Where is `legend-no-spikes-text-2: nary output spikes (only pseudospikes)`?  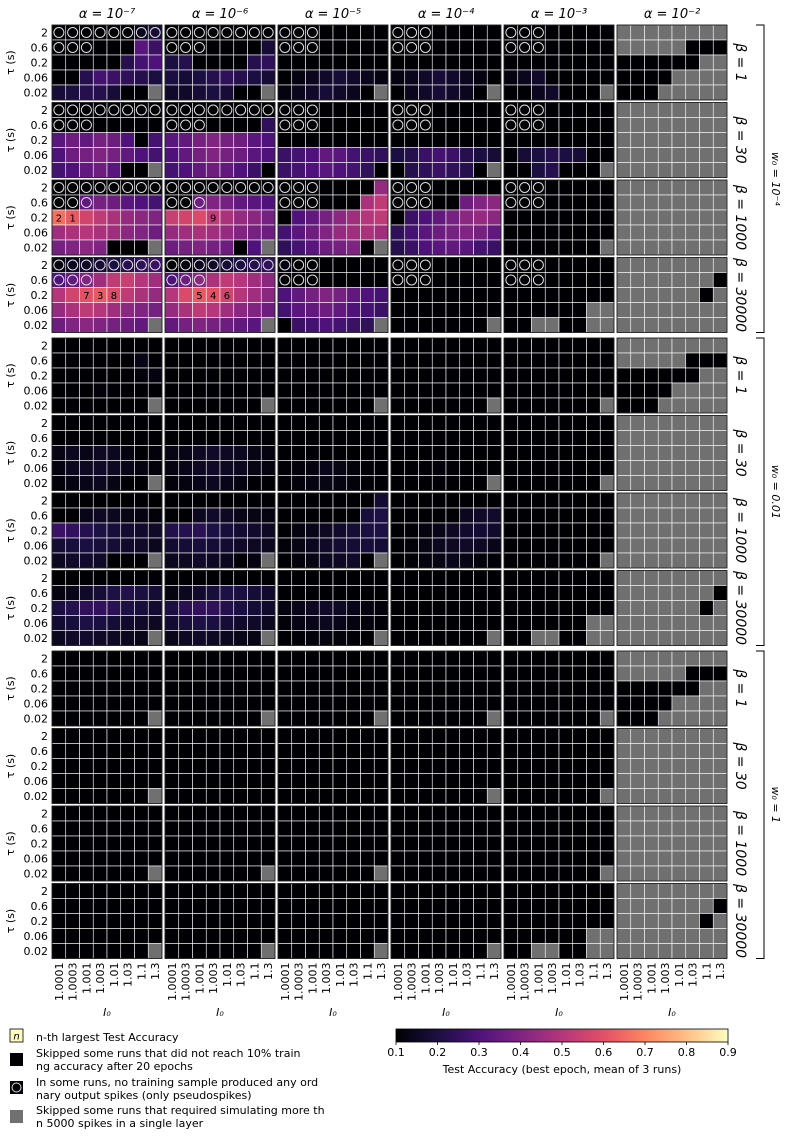 legend-no-spikes-text-2: nary output spikes (only pseudospikes) is located at coordinates (144, 1095).